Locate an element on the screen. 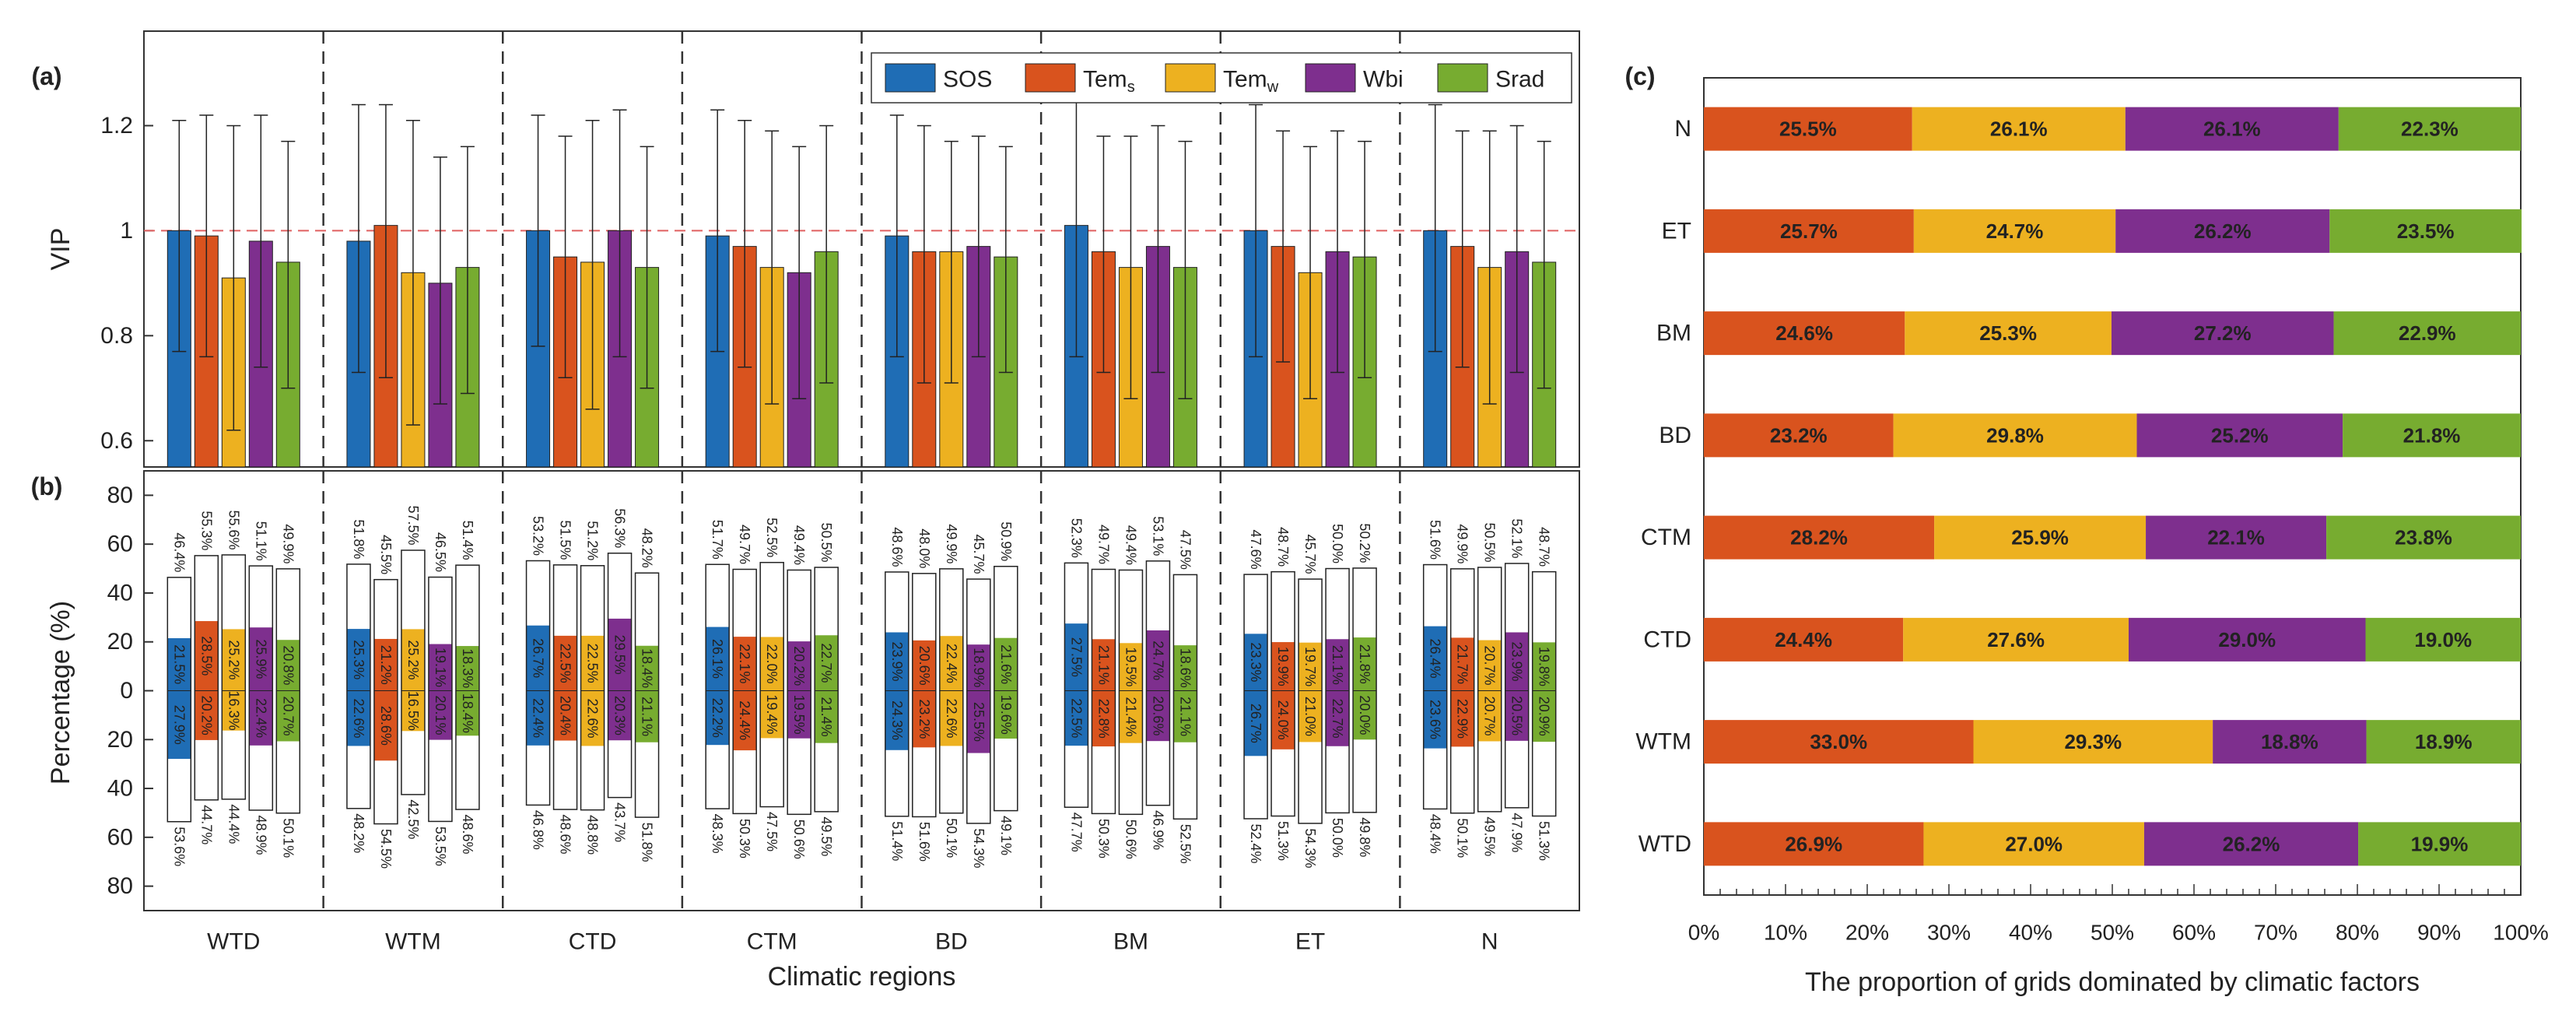 Image resolution: width=2576 pixels, height=1032 pixels. label-pos-sig: 19.7% is located at coordinates (1310, 666).